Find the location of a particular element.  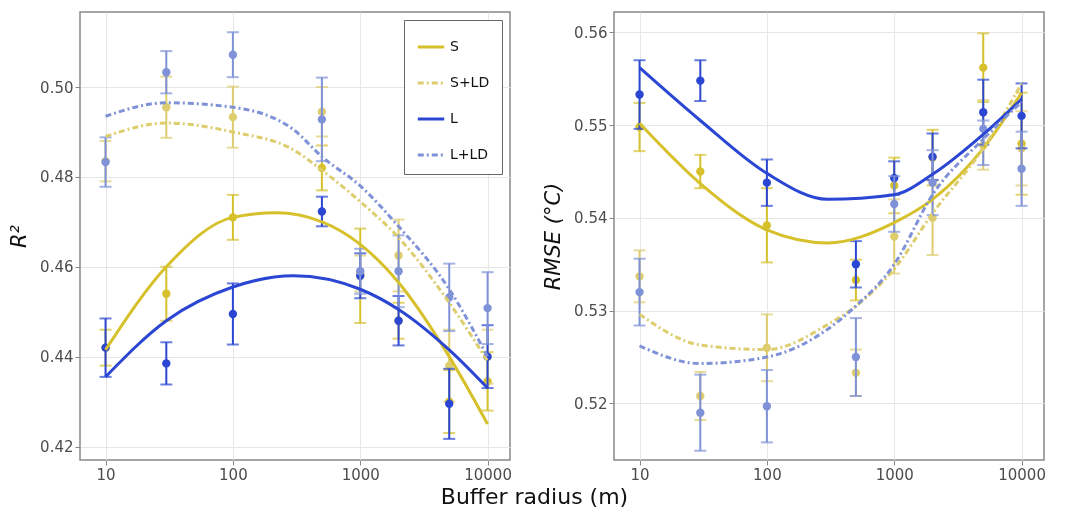

y-tick-label: 0.52 is located at coordinates (591, 403).